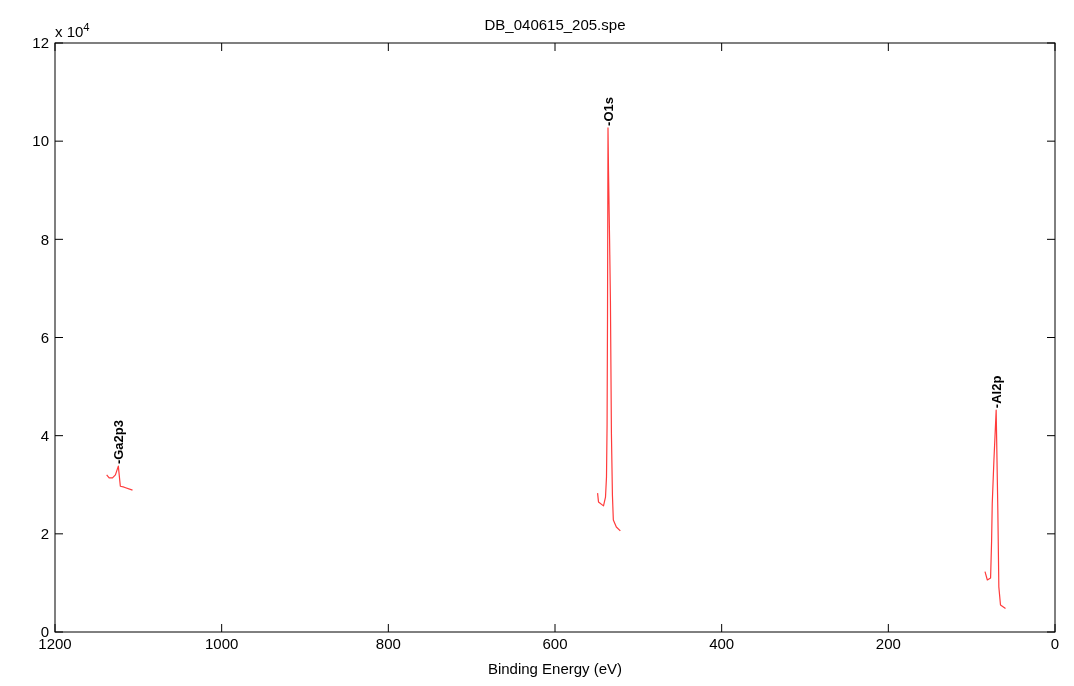  What do you see at coordinates (888, 643) in the screenshot?
I see `x-tick-label: 200` at bounding box center [888, 643].